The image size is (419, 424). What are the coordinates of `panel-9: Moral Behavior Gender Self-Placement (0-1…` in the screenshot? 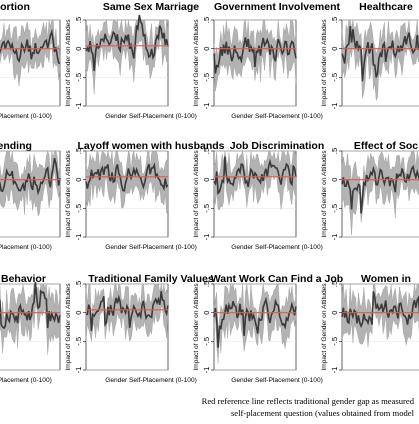 It's located at (30, 328).